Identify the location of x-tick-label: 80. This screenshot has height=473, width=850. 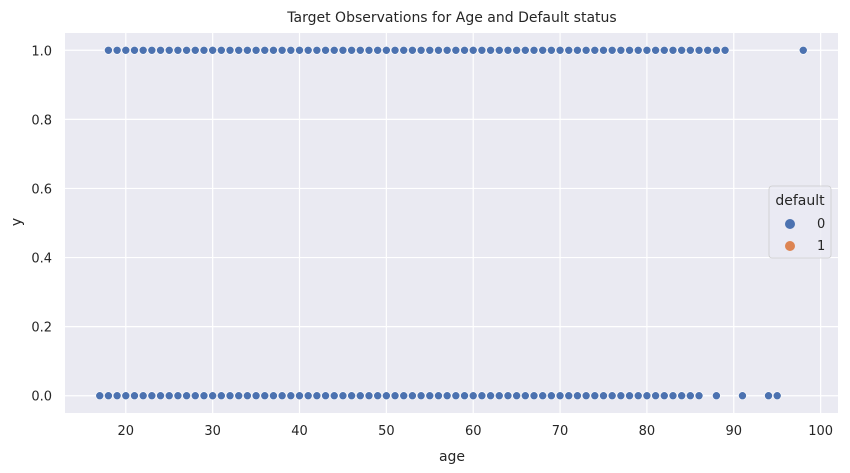
(647, 431).